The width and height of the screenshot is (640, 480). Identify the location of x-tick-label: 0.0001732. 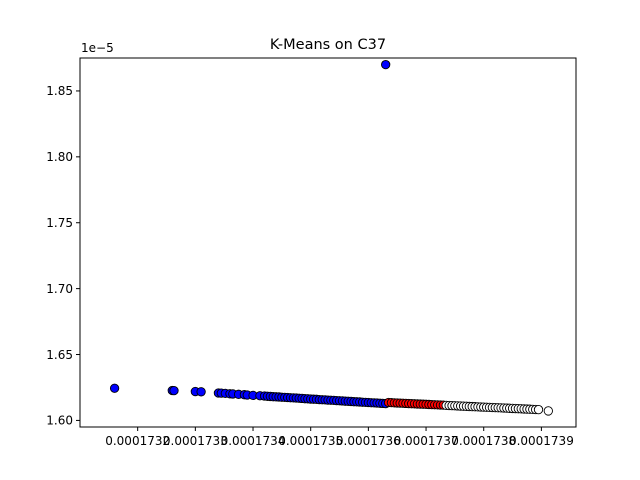
(137, 441).